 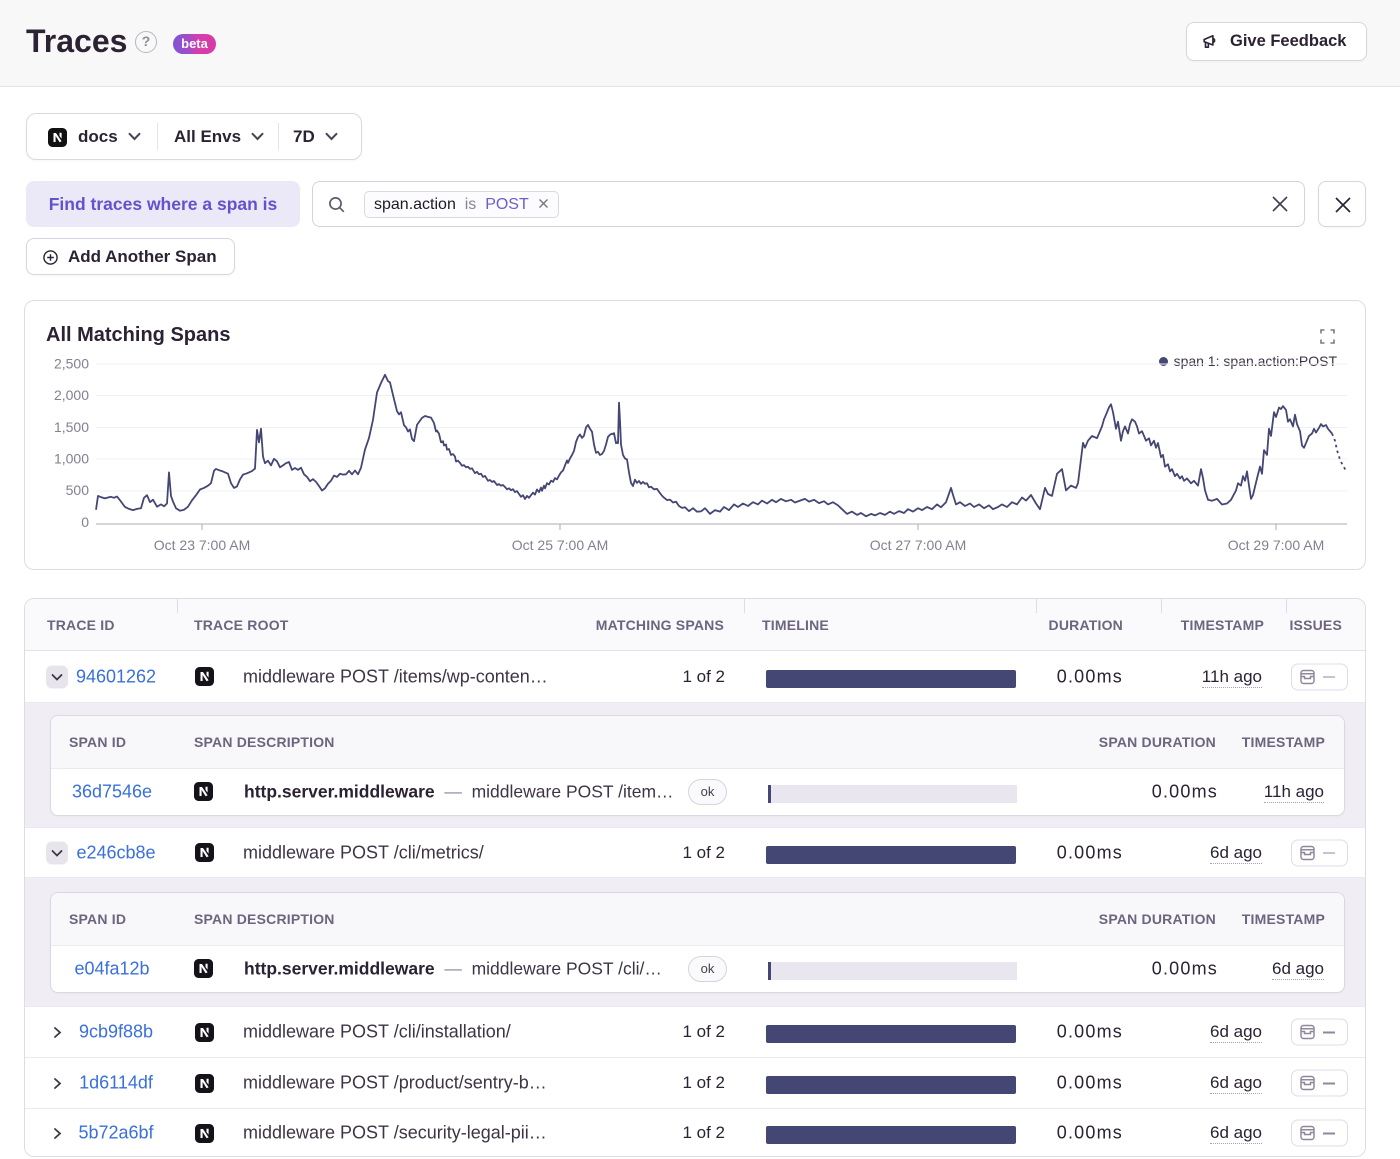 What do you see at coordinates (71, 459) in the screenshot?
I see `svg-text: 1,000` at bounding box center [71, 459].